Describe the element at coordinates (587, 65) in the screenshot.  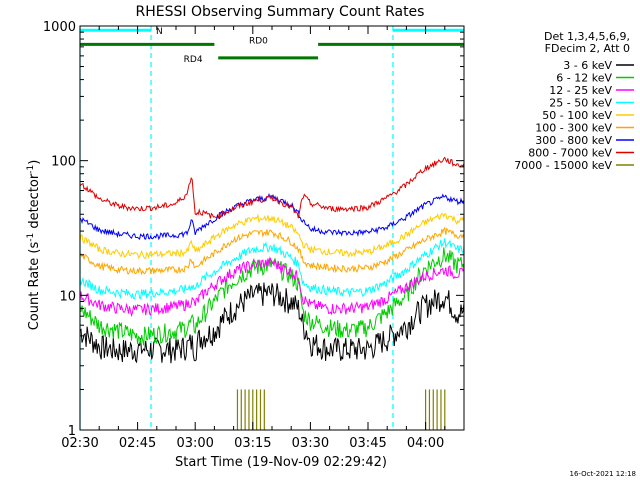
I see `legend-label: 3 - 6 keV` at that location.